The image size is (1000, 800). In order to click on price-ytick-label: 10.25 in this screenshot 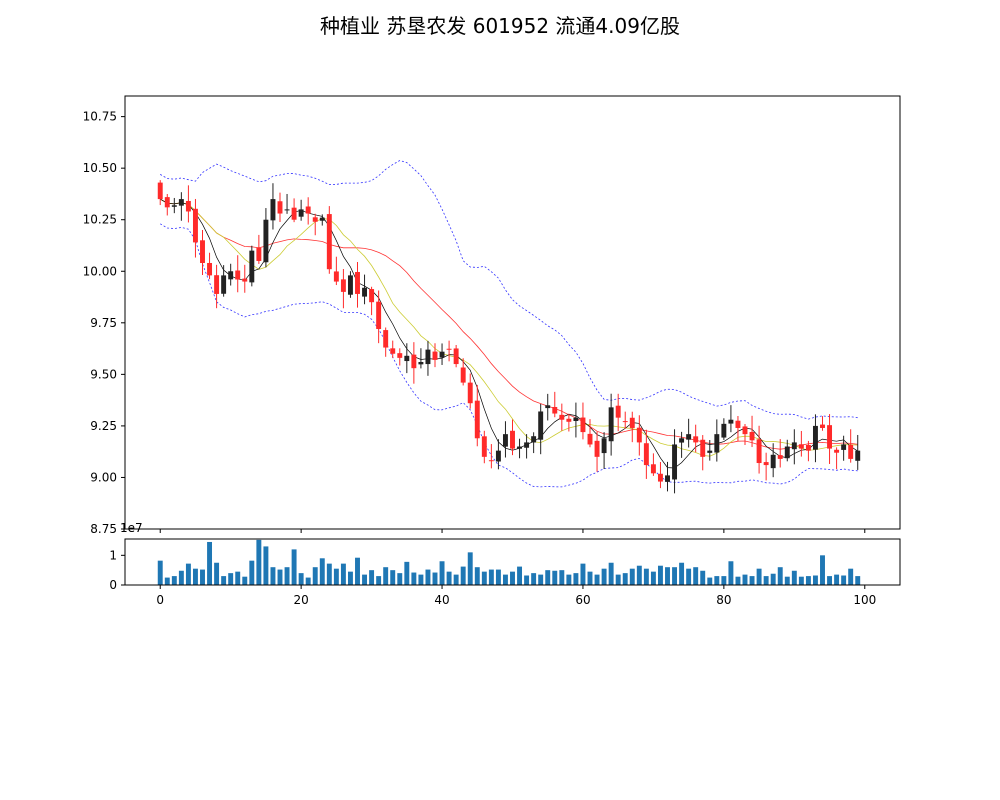, I will do `click(100, 220)`.